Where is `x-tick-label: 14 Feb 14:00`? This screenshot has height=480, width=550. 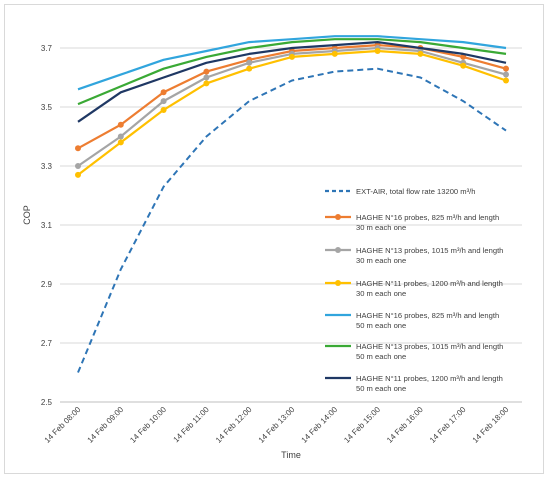
x-tick-label: 14 Feb 14:00 is located at coordinates (320, 425).